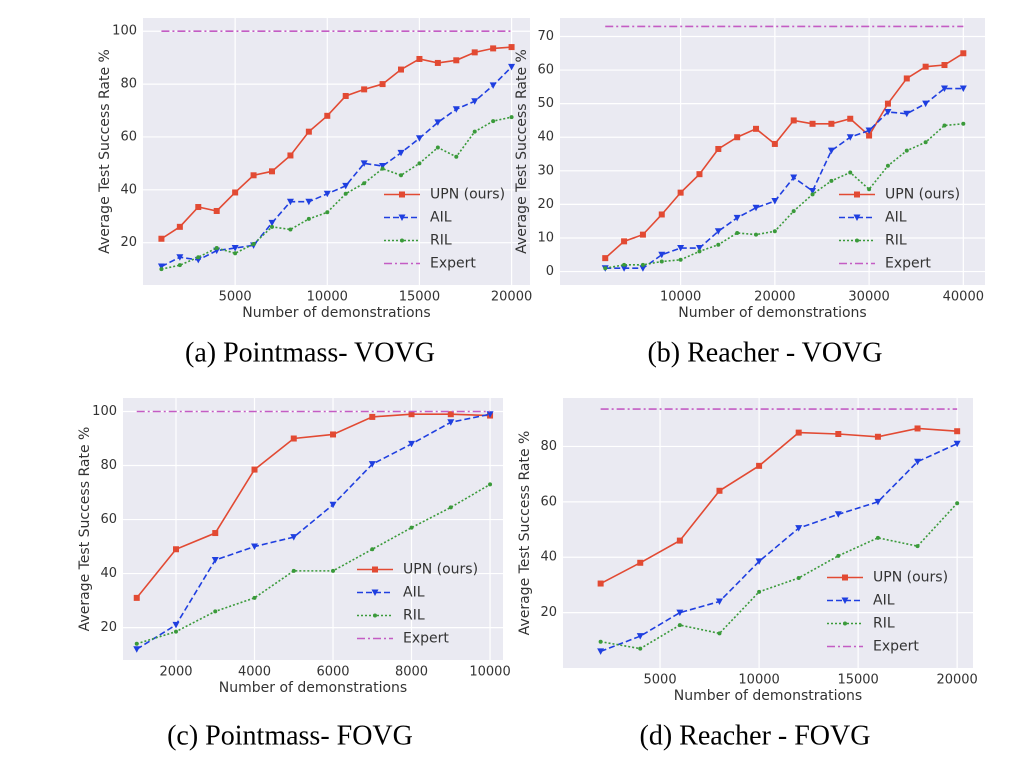  Describe the element at coordinates (545, 103) in the screenshot. I see `y-tick-label: 50` at that location.